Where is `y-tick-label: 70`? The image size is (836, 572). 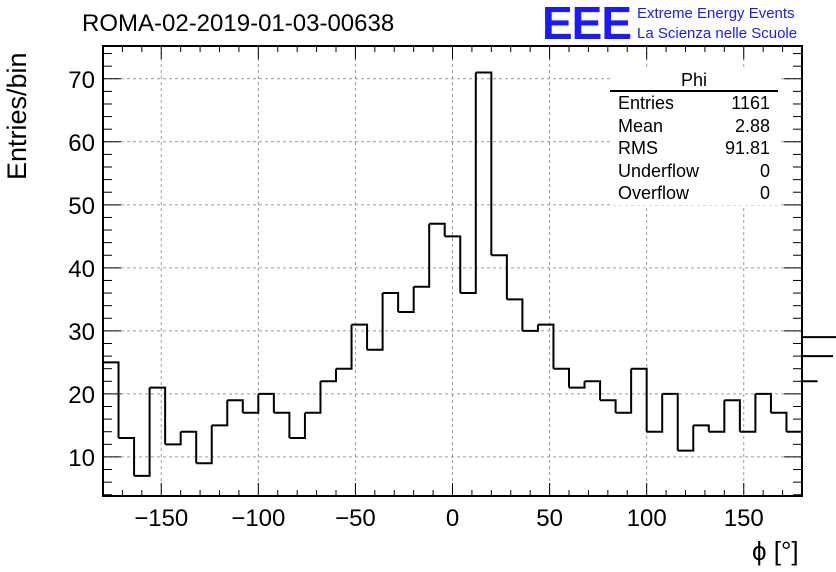
y-tick-label: 70 is located at coordinates (81, 80).